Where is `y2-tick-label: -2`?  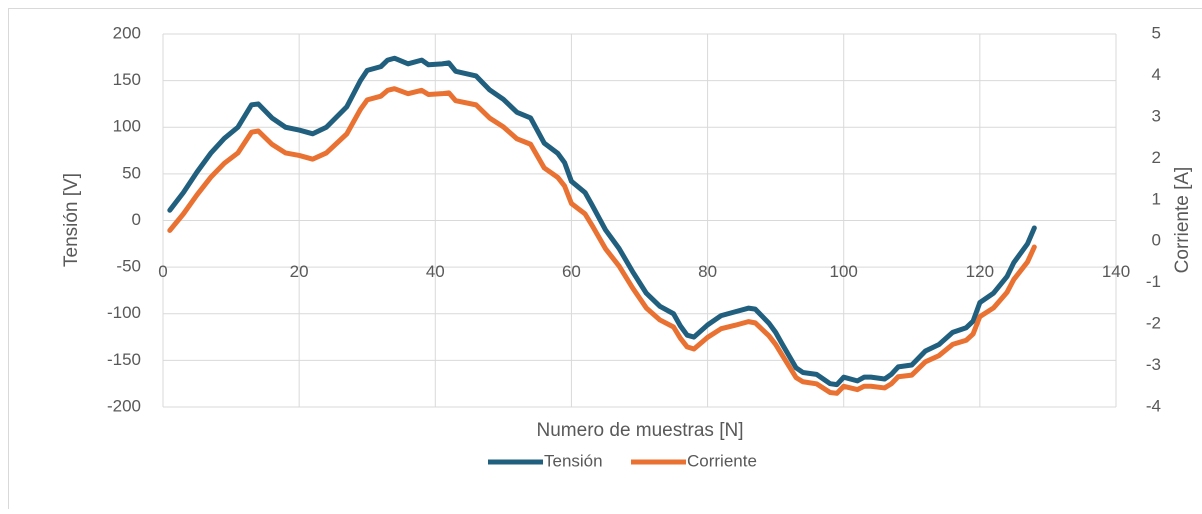
y2-tick-label: -2 is located at coordinates (1153, 323).